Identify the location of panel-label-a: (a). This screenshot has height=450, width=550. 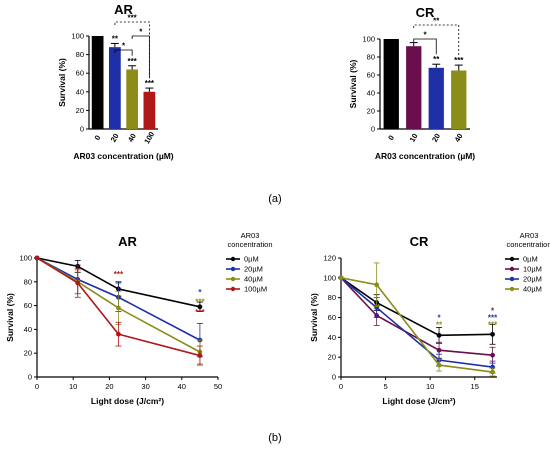
(274, 199).